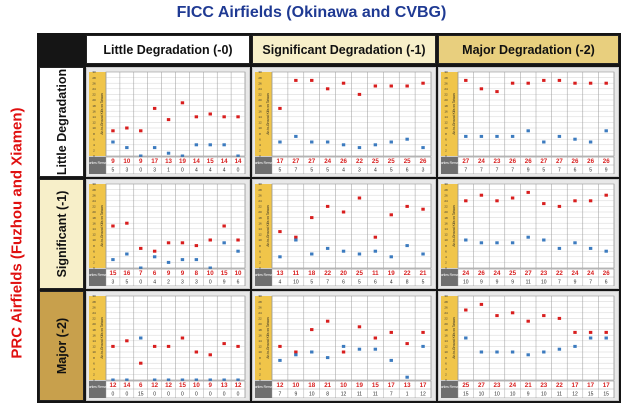  Describe the element at coordinates (126, 161) in the screenshot. I see `table-value-red: 10` at that location.